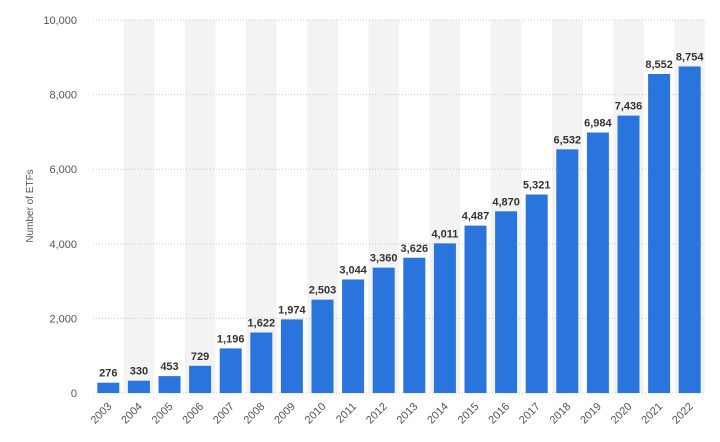 The width and height of the screenshot is (720, 442). I want to click on x-tick-label: 2011, so click(346, 413).